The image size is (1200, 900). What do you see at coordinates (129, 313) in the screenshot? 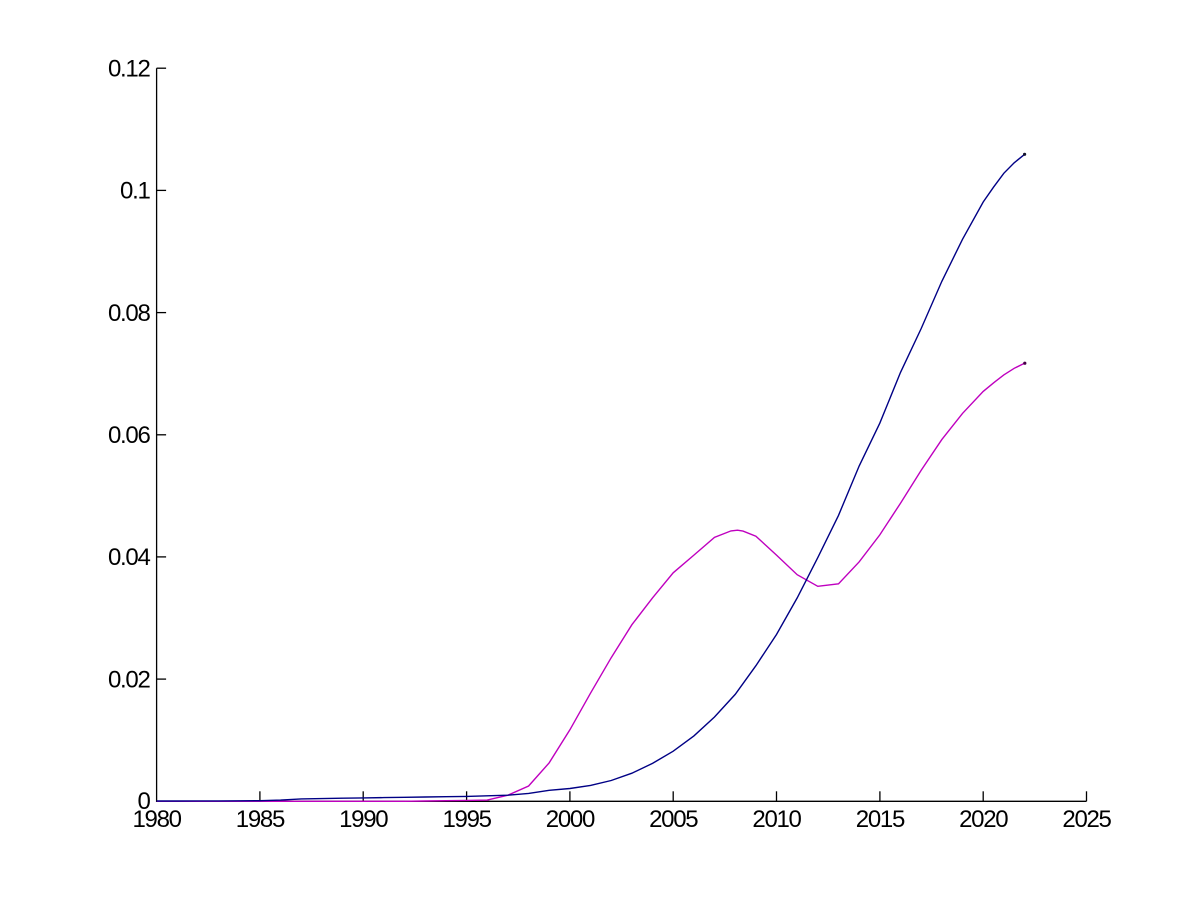
I see `svg-text: 0.08` at bounding box center [129, 313].